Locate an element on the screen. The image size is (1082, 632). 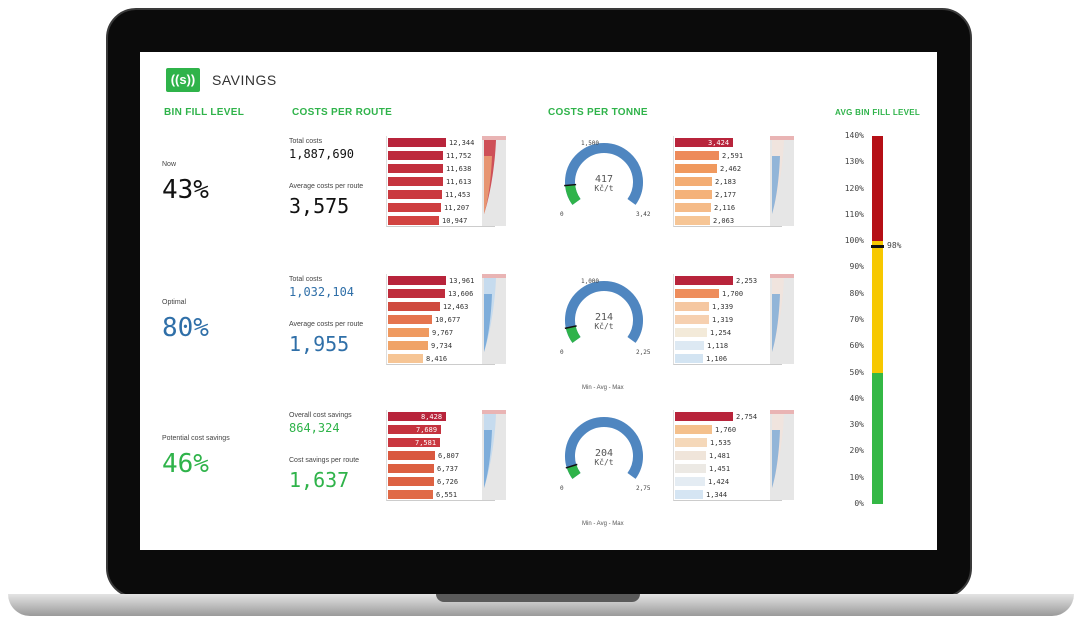
route-bar-label: 7,689 is located at coordinates (427, 430).